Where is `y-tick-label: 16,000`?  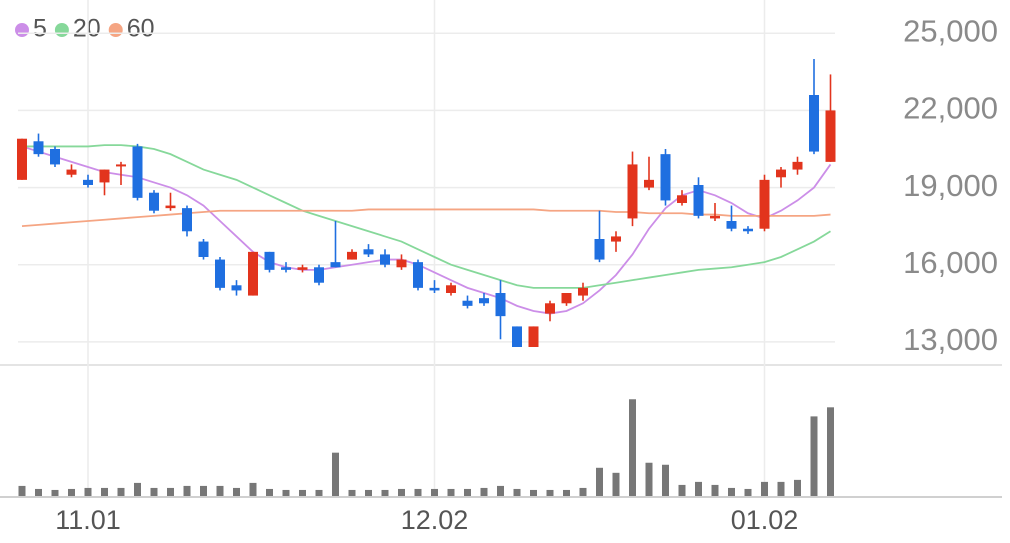
y-tick-label: 16,000 is located at coordinates (950, 262).